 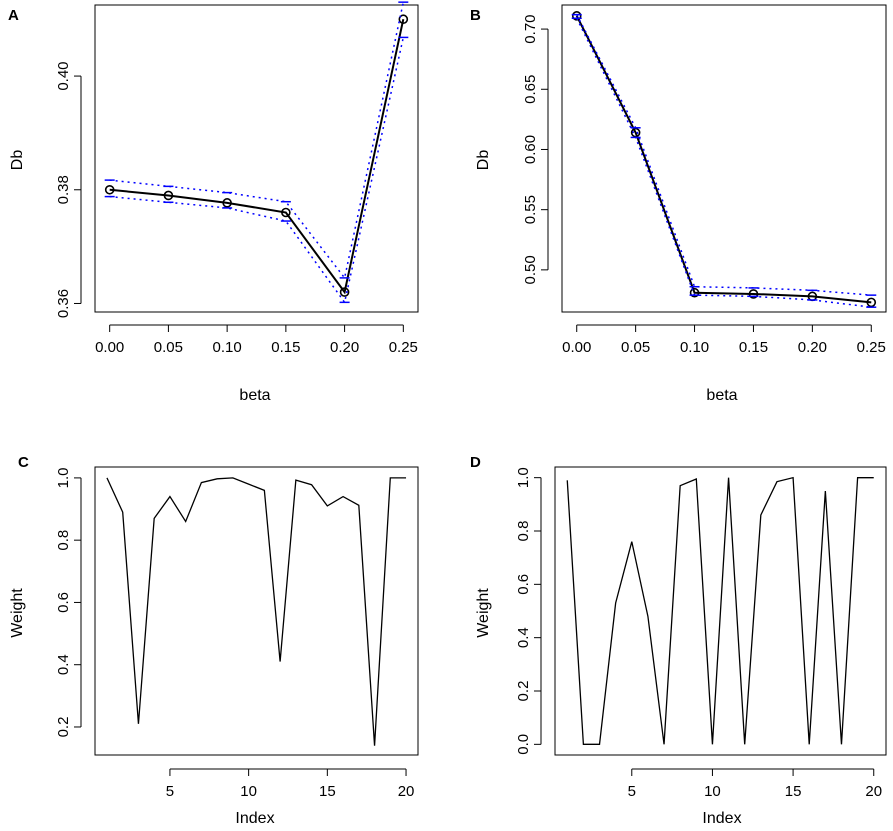 What do you see at coordinates (13, 15) in the screenshot?
I see `panel-label: A` at bounding box center [13, 15].